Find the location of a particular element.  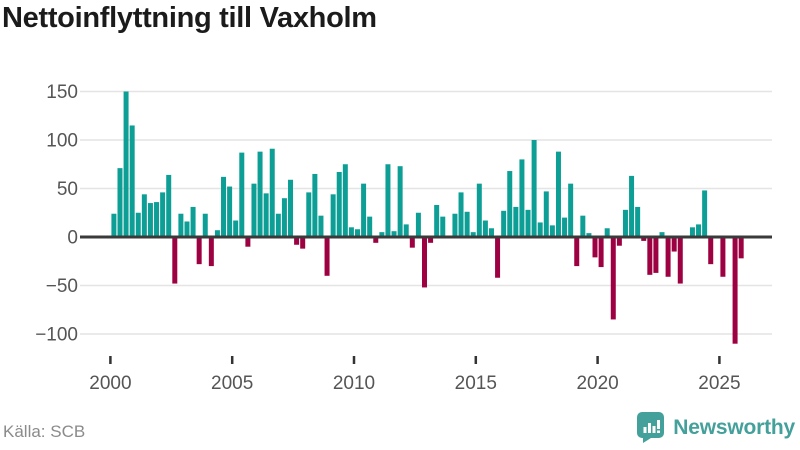

x-tick-label-2015: 2015 is located at coordinates (476, 383).